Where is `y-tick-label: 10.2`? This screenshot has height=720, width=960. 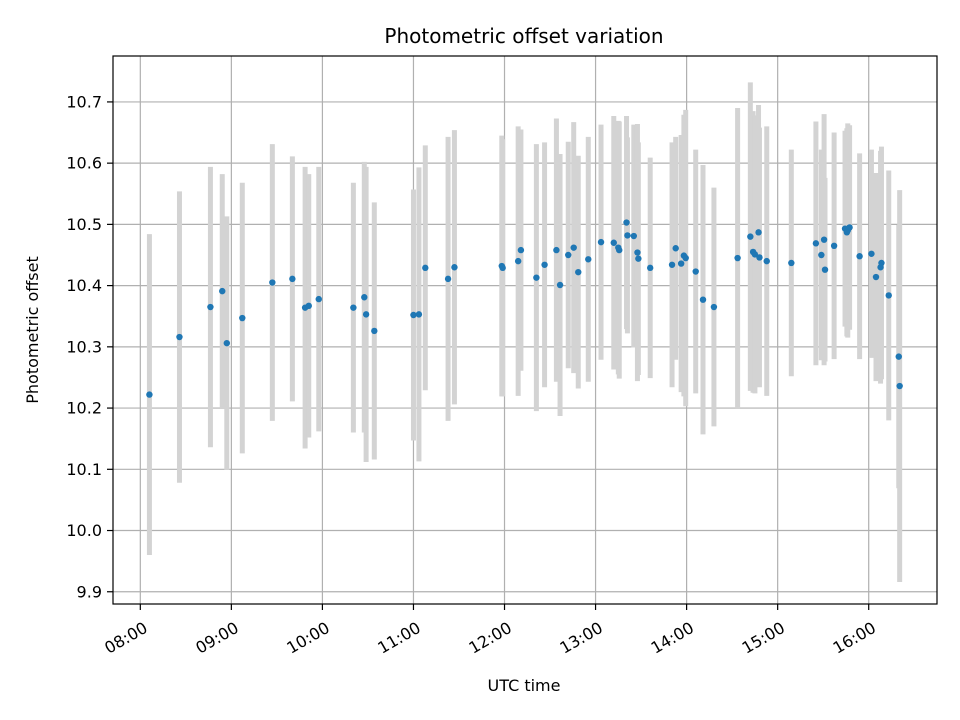
y-tick-label: 10.2 is located at coordinates (84, 408).